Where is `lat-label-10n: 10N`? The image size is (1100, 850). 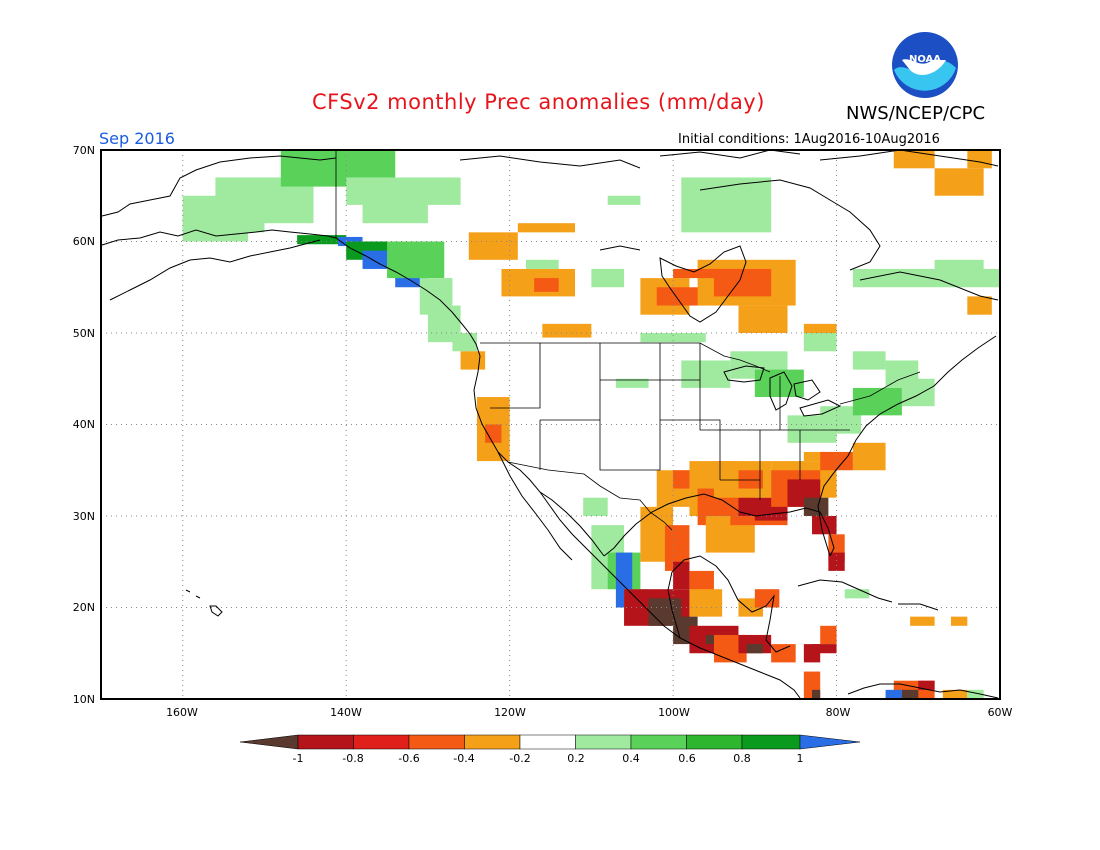 lat-label-10n: 10N is located at coordinates (84, 699).